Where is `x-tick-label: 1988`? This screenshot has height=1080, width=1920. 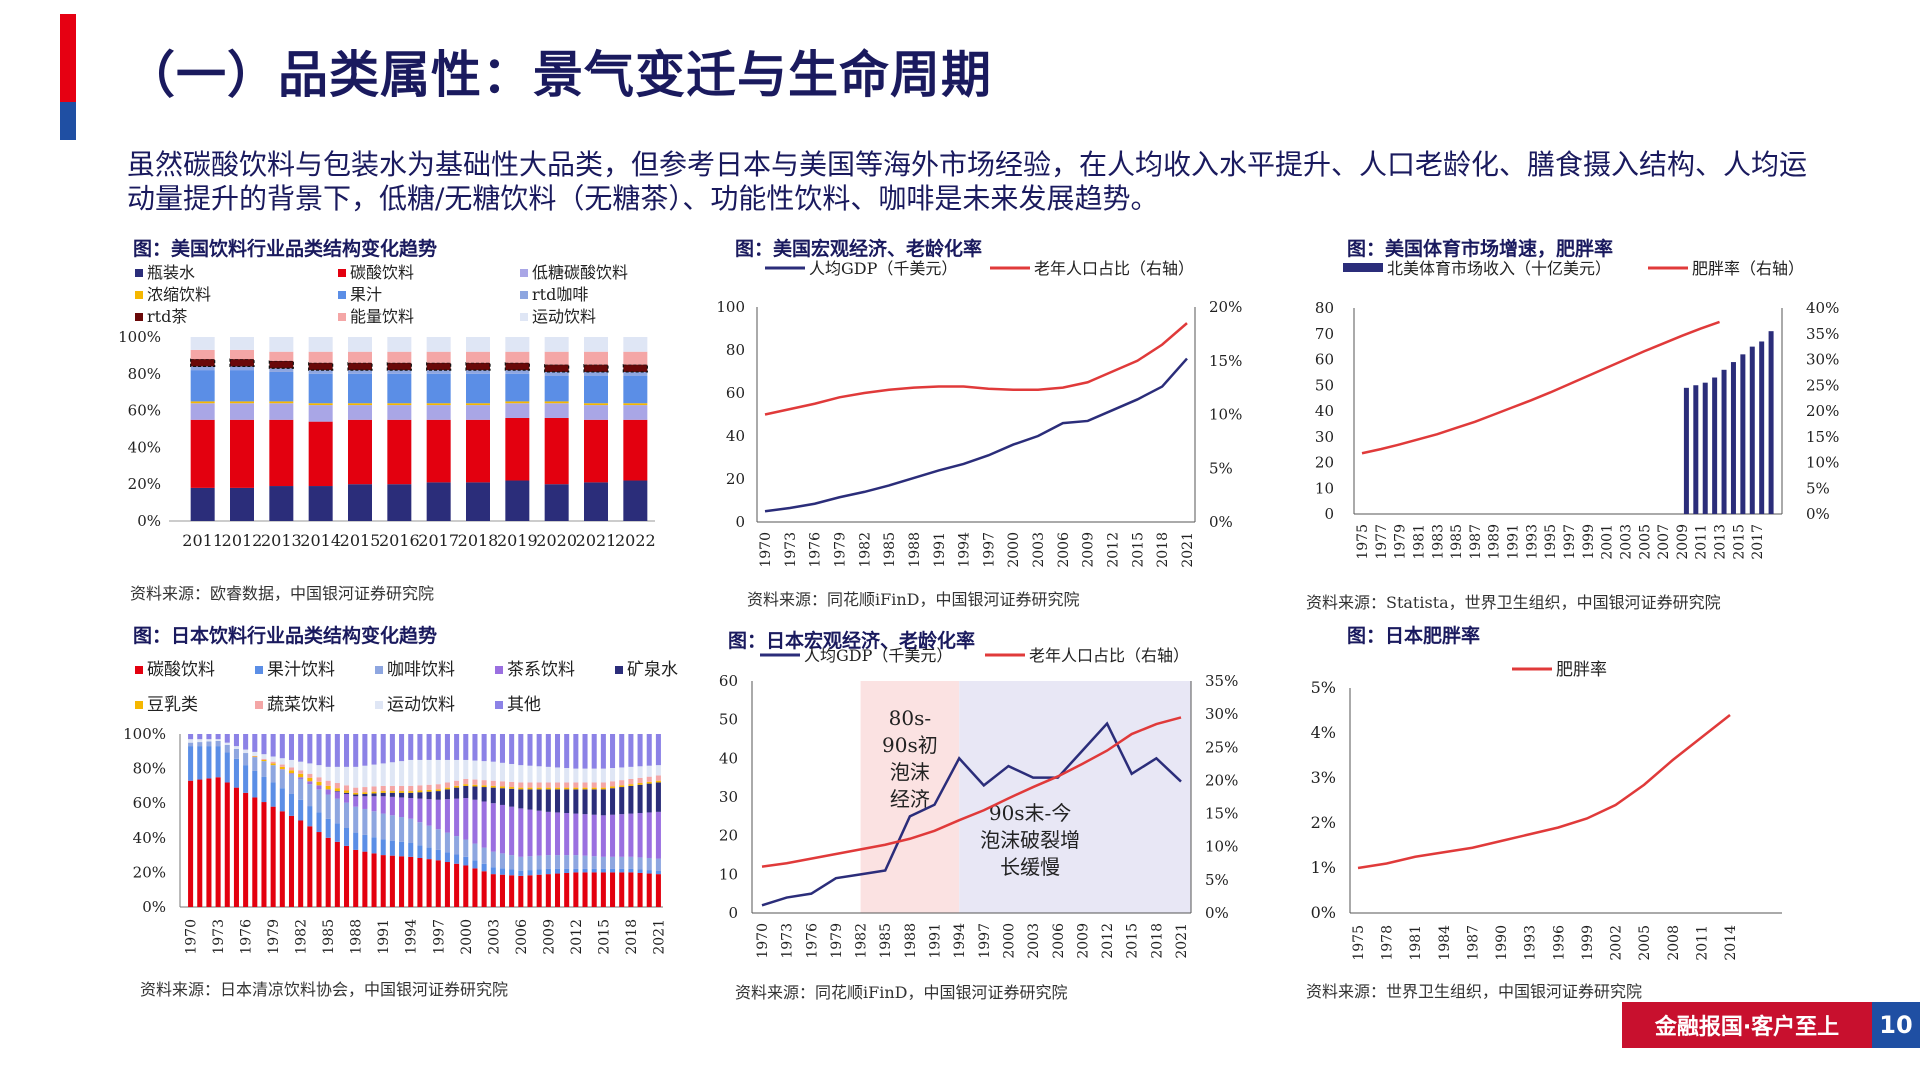
x-tick-label: 1988 is located at coordinates (357, 937).